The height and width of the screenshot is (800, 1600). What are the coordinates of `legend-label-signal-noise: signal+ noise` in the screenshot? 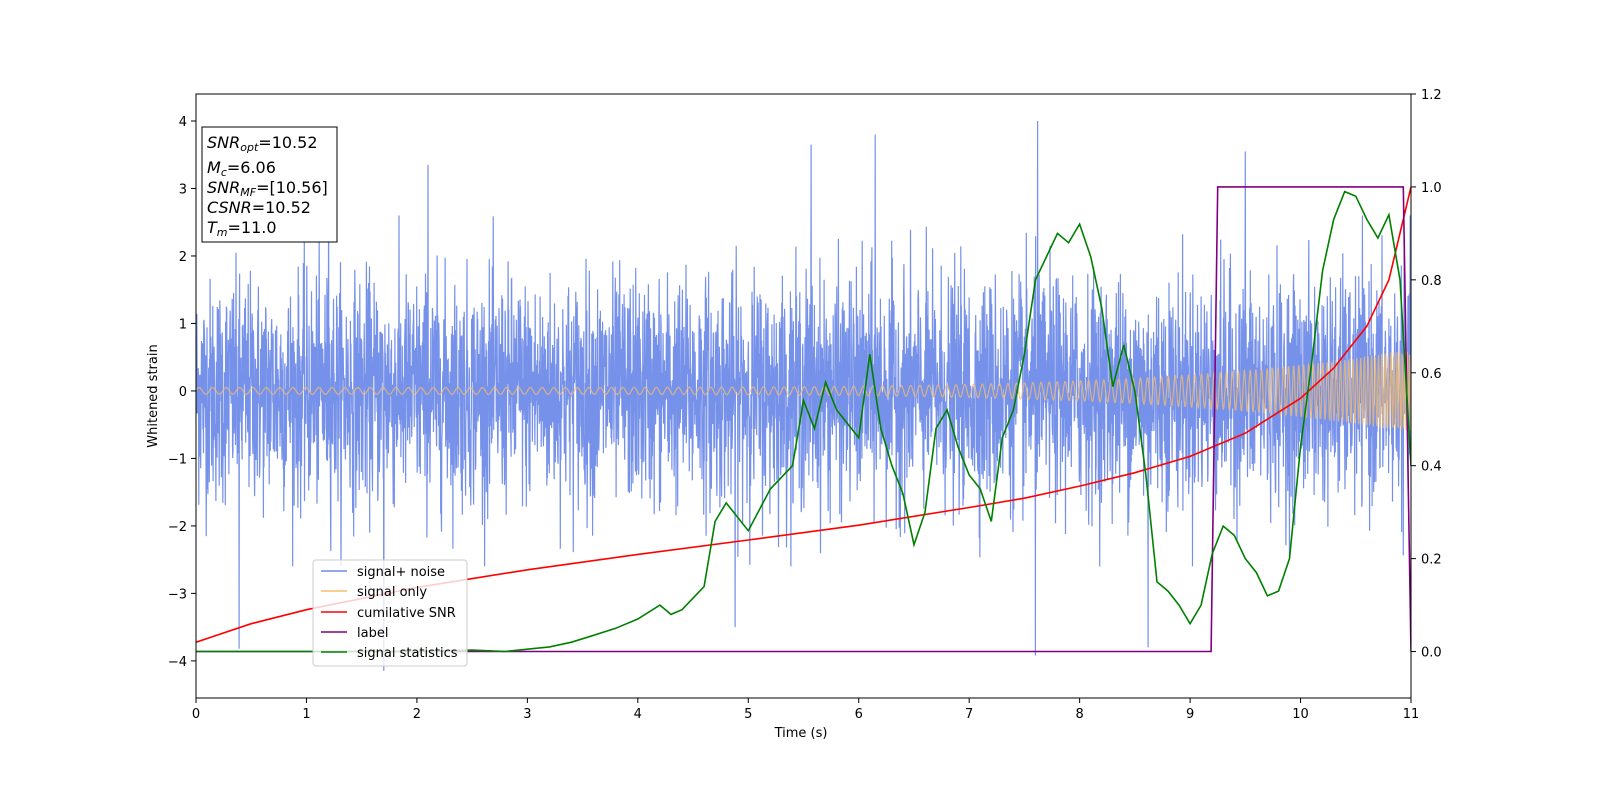 It's located at (401, 572).